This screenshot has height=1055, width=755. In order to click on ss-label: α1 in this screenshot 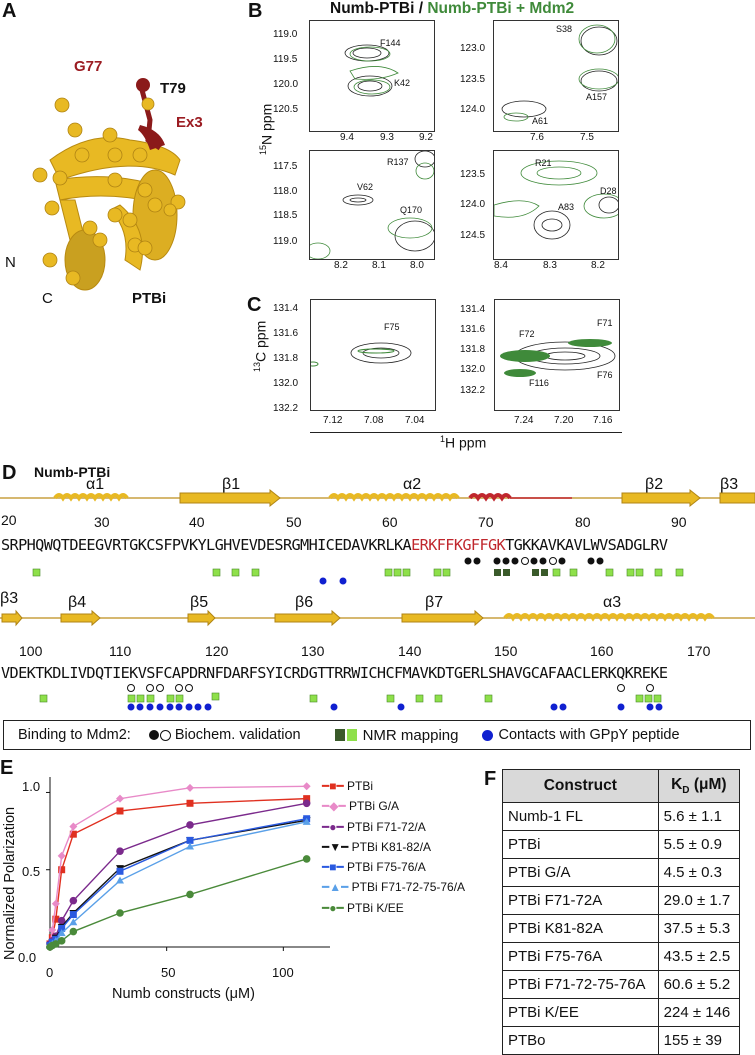, I will do `click(95, 484)`.